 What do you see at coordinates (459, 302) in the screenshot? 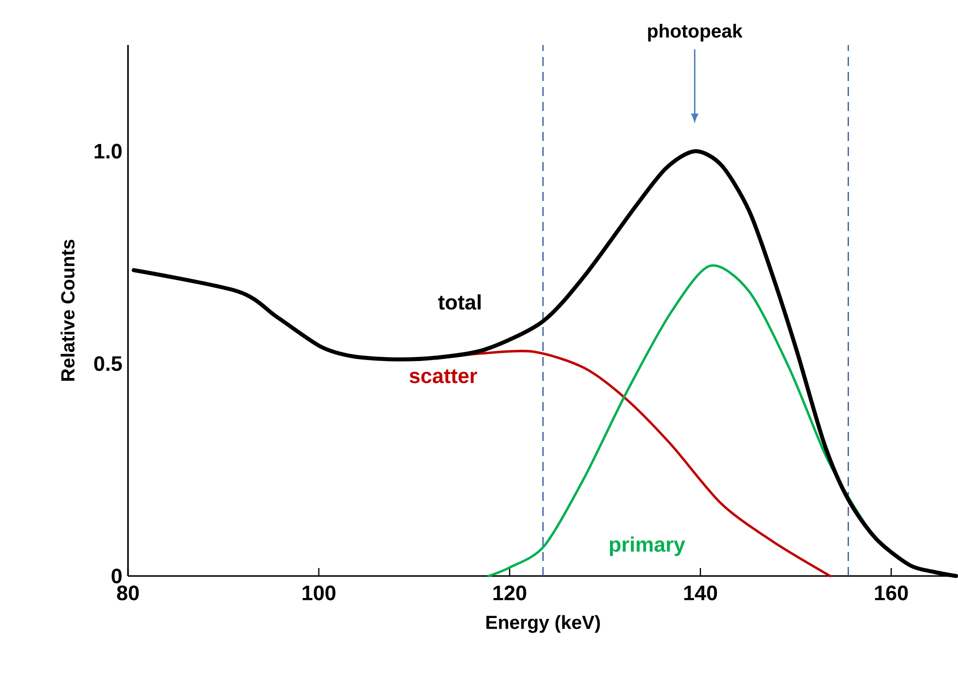
I see `series-label: total` at bounding box center [459, 302].